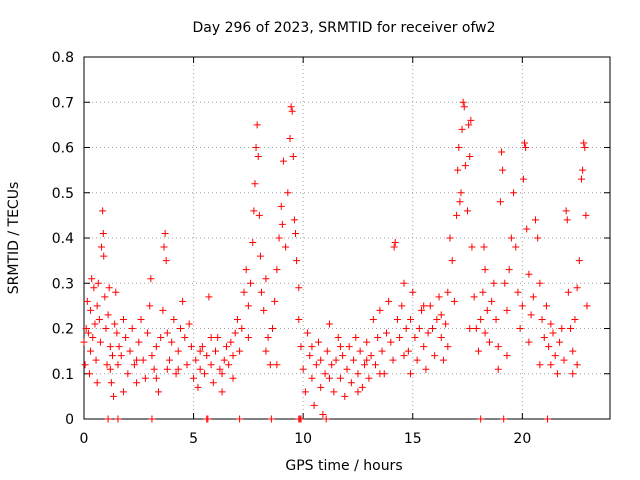 This screenshot has width=640, height=480. I want to click on y-tick-label: 0, so click(69, 420).